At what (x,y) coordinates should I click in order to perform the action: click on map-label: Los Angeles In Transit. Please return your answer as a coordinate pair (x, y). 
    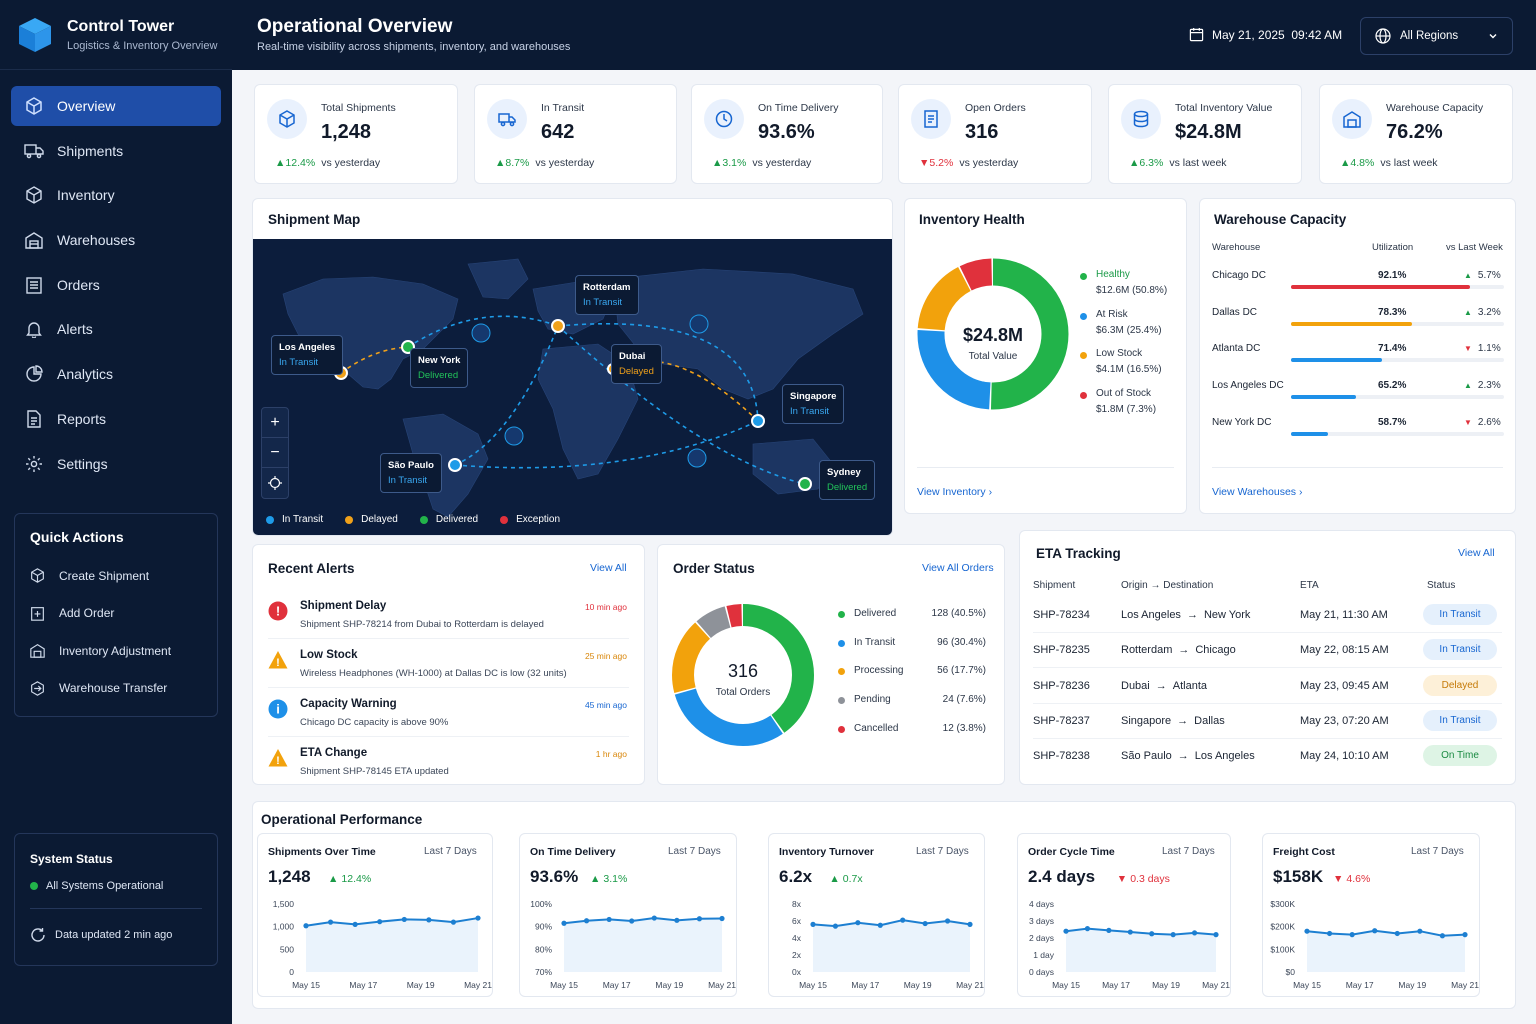
    Looking at the image, I should click on (307, 355).